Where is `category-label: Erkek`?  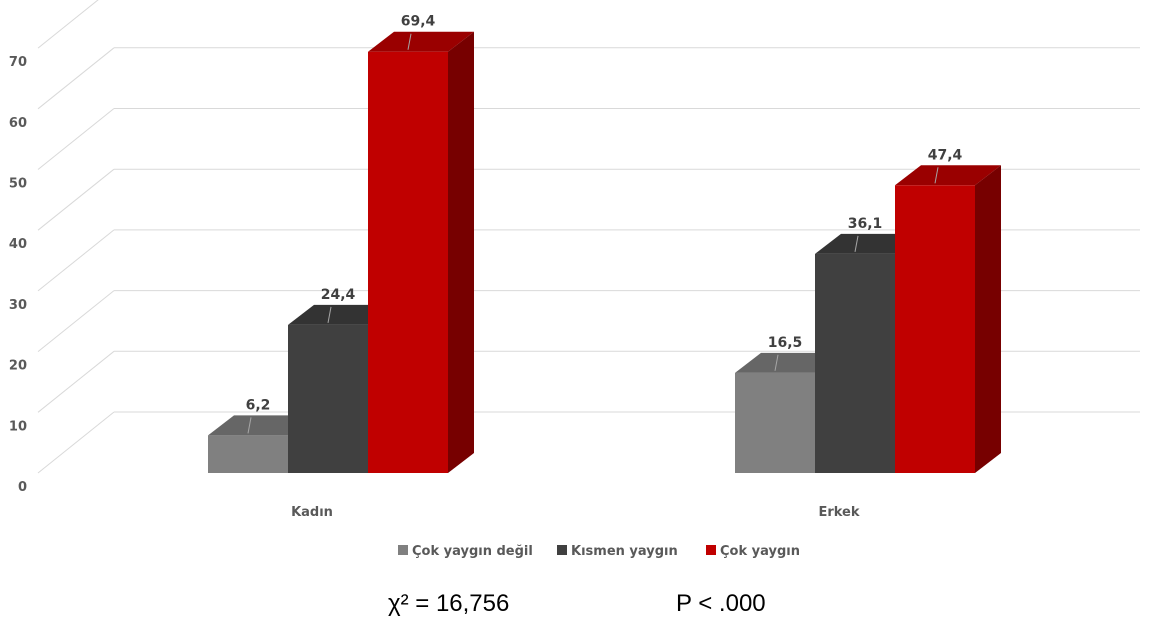
category-label: Erkek is located at coordinates (838, 512).